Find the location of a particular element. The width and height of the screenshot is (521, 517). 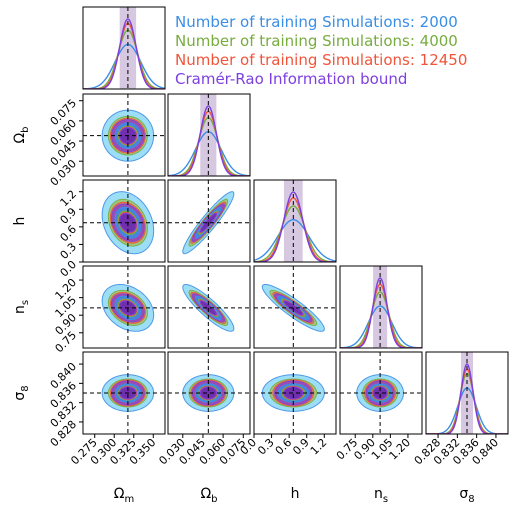

y-axis-label-sigma_8: σ8 is located at coordinates (21, 392).